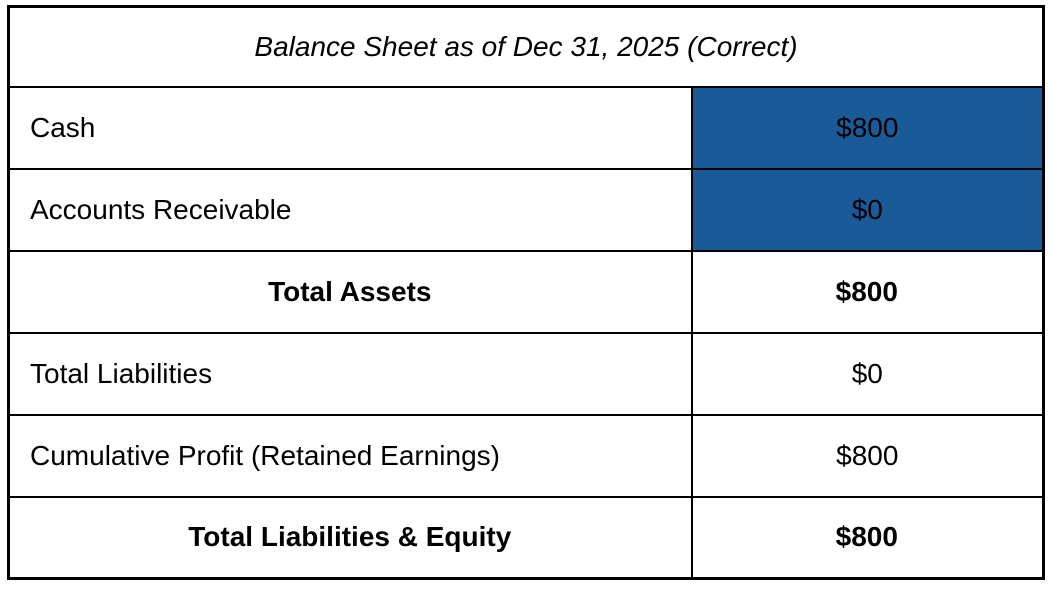 The width and height of the screenshot is (1052, 590). Describe the element at coordinates (350, 373) in the screenshot. I see `row-label-total-liabilities: Total Liabilities` at that location.